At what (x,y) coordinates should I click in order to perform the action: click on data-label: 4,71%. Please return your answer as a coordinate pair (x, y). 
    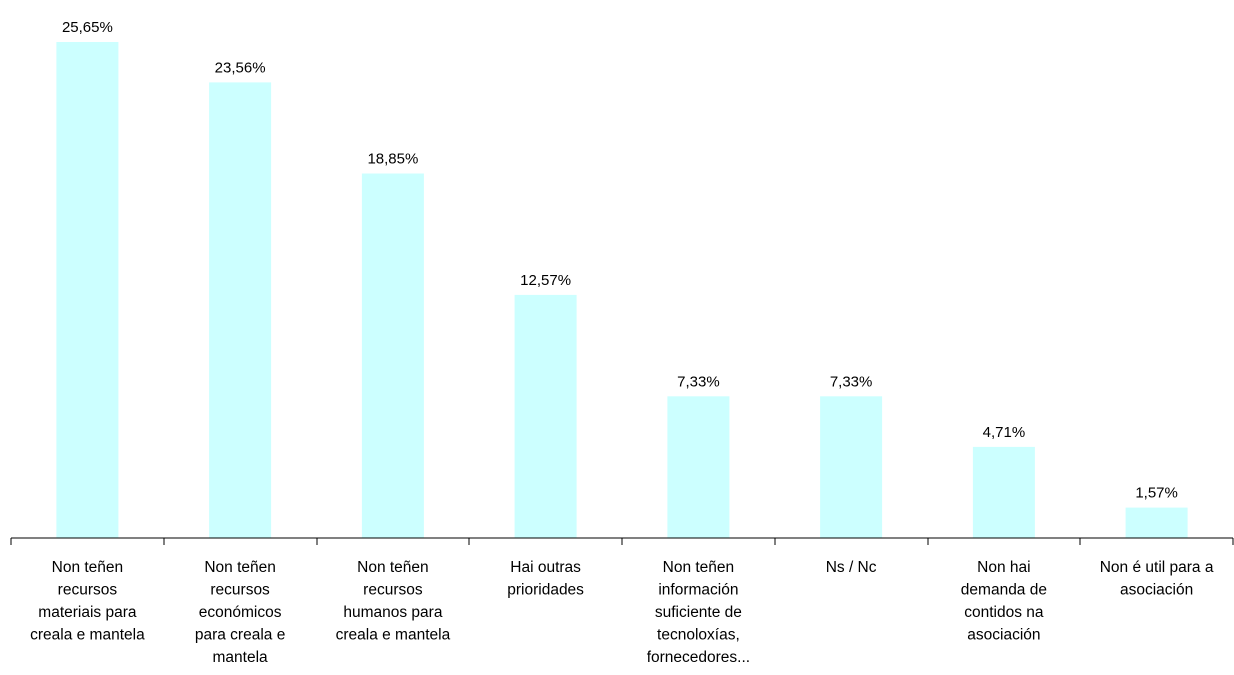
    Looking at the image, I should click on (1004, 432).